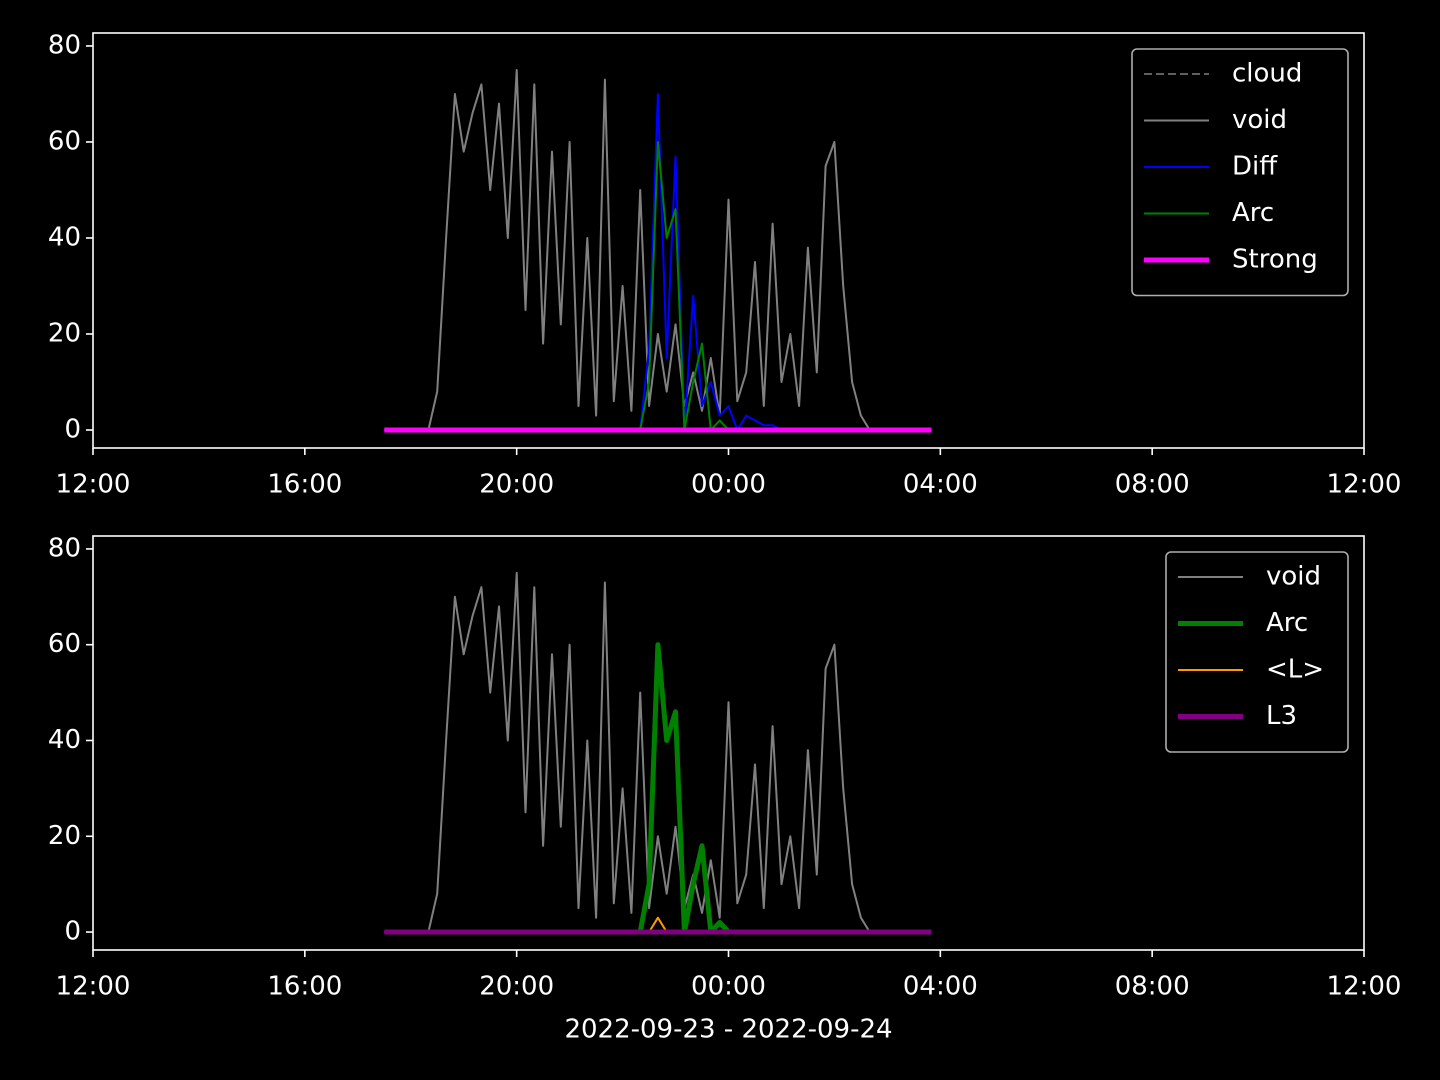 The image size is (1440, 1080). I want to click on legend: void Arc <L> L3, so click(1257, 652).